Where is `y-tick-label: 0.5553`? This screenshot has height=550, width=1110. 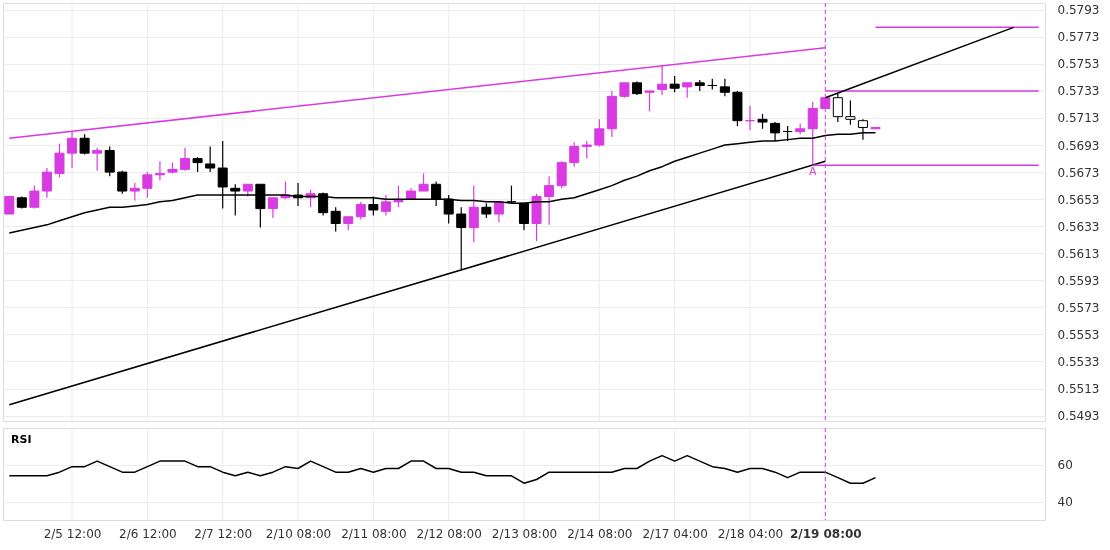
y-tick-label: 0.5553 is located at coordinates (1078, 334).